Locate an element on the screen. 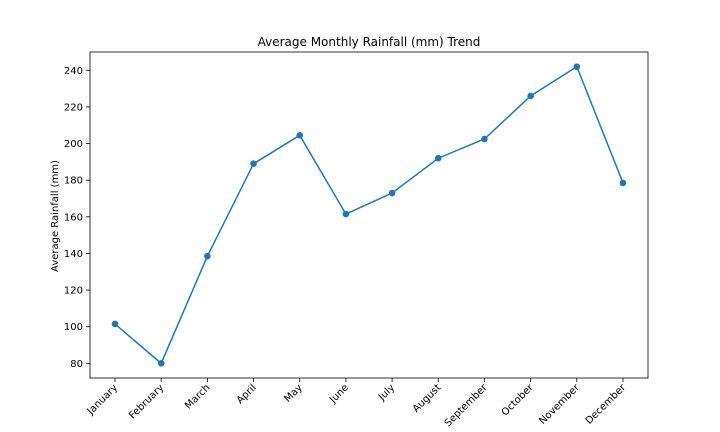  x-tick-label: October is located at coordinates (518, 400).